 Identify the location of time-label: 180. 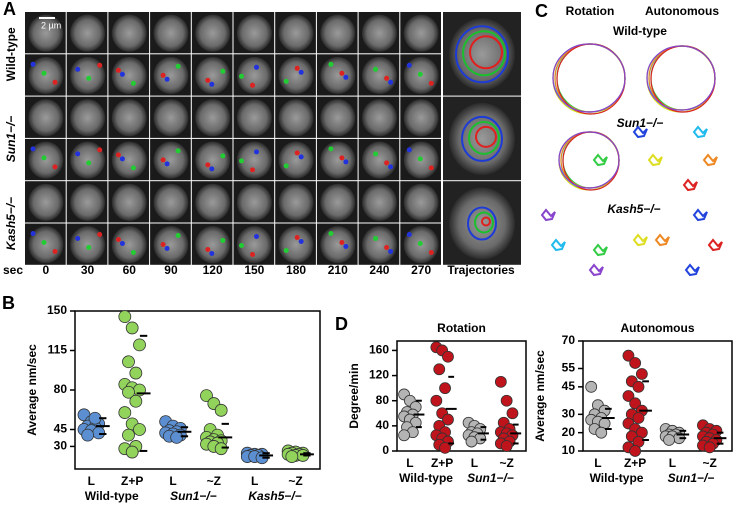
(296, 270).